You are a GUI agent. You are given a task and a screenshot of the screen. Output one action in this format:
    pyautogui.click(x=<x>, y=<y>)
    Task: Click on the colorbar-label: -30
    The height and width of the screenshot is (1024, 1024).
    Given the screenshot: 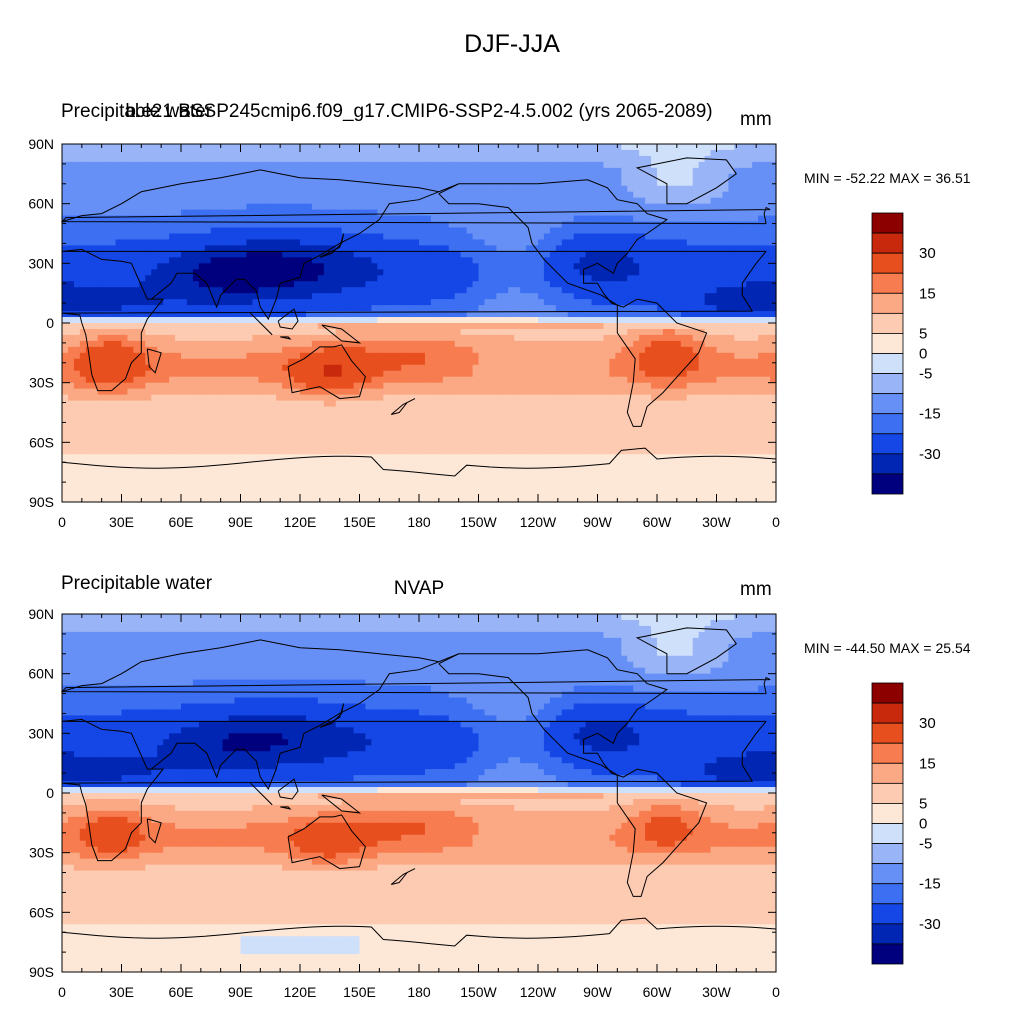 What is the action you would take?
    pyautogui.click(x=930, y=924)
    